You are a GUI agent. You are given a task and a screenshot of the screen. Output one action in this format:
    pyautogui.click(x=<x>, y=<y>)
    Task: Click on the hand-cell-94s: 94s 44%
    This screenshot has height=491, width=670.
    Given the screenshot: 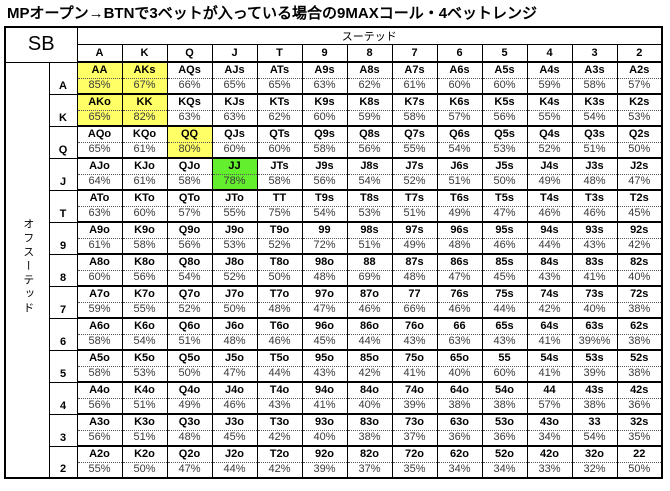 What is the action you would take?
    pyautogui.click(x=549, y=238)
    